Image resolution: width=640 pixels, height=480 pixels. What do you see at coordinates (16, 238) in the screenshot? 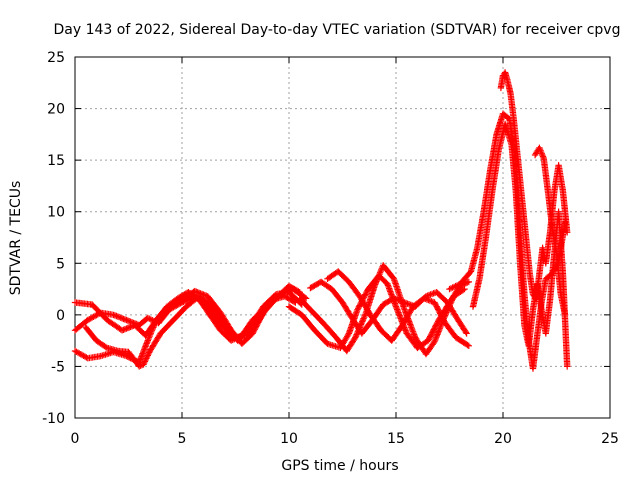
I see `y-axis-label: SDTVAR / TECUs` at bounding box center [16, 238].